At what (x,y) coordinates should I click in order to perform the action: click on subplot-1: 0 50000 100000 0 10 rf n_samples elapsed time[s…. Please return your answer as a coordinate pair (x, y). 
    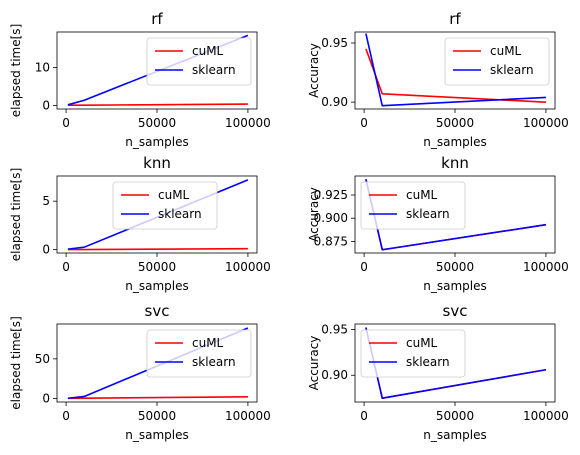
    Looking at the image, I should click on (140, 79).